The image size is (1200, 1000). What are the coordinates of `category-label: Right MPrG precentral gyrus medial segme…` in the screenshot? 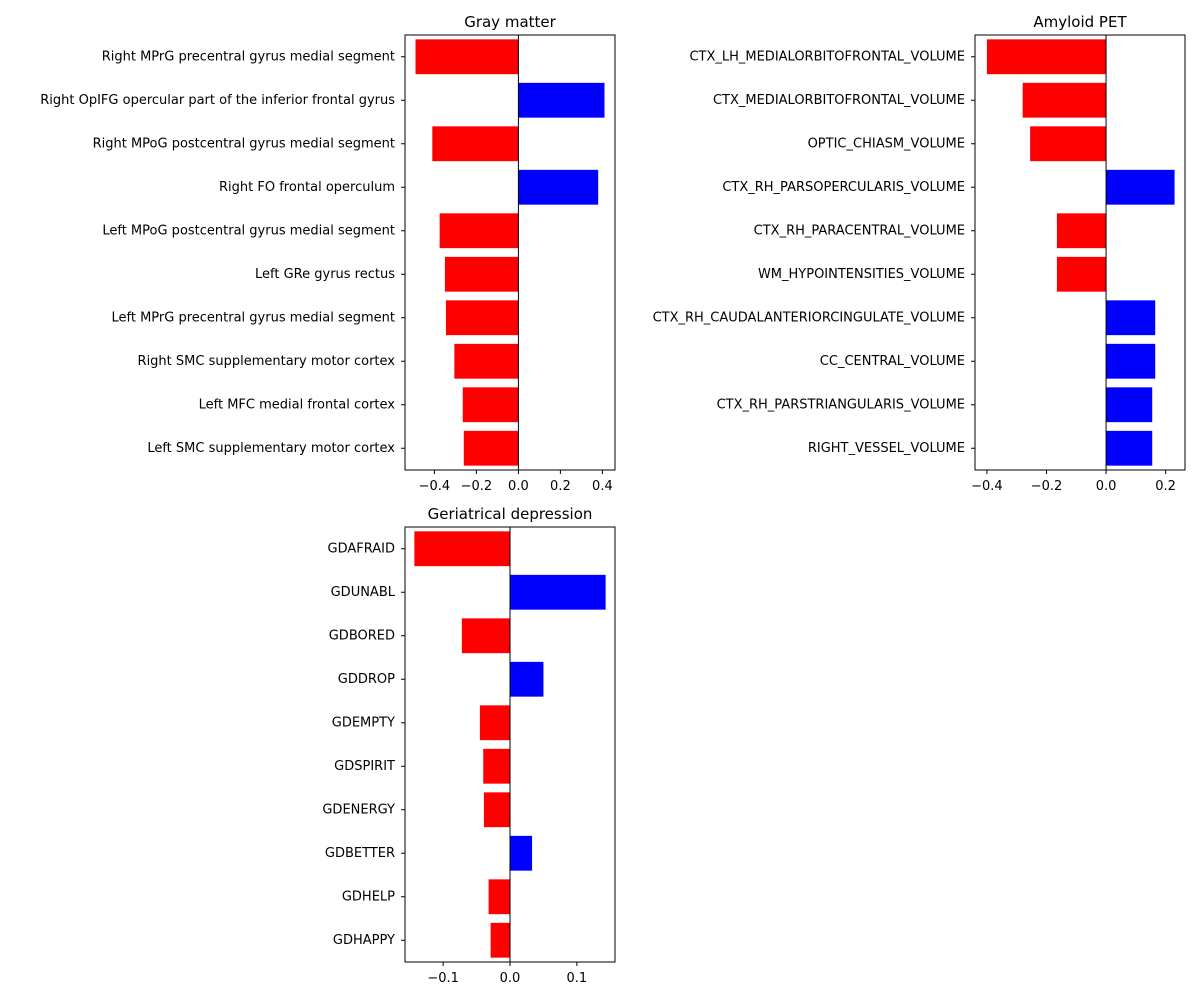 It's located at (248, 56).